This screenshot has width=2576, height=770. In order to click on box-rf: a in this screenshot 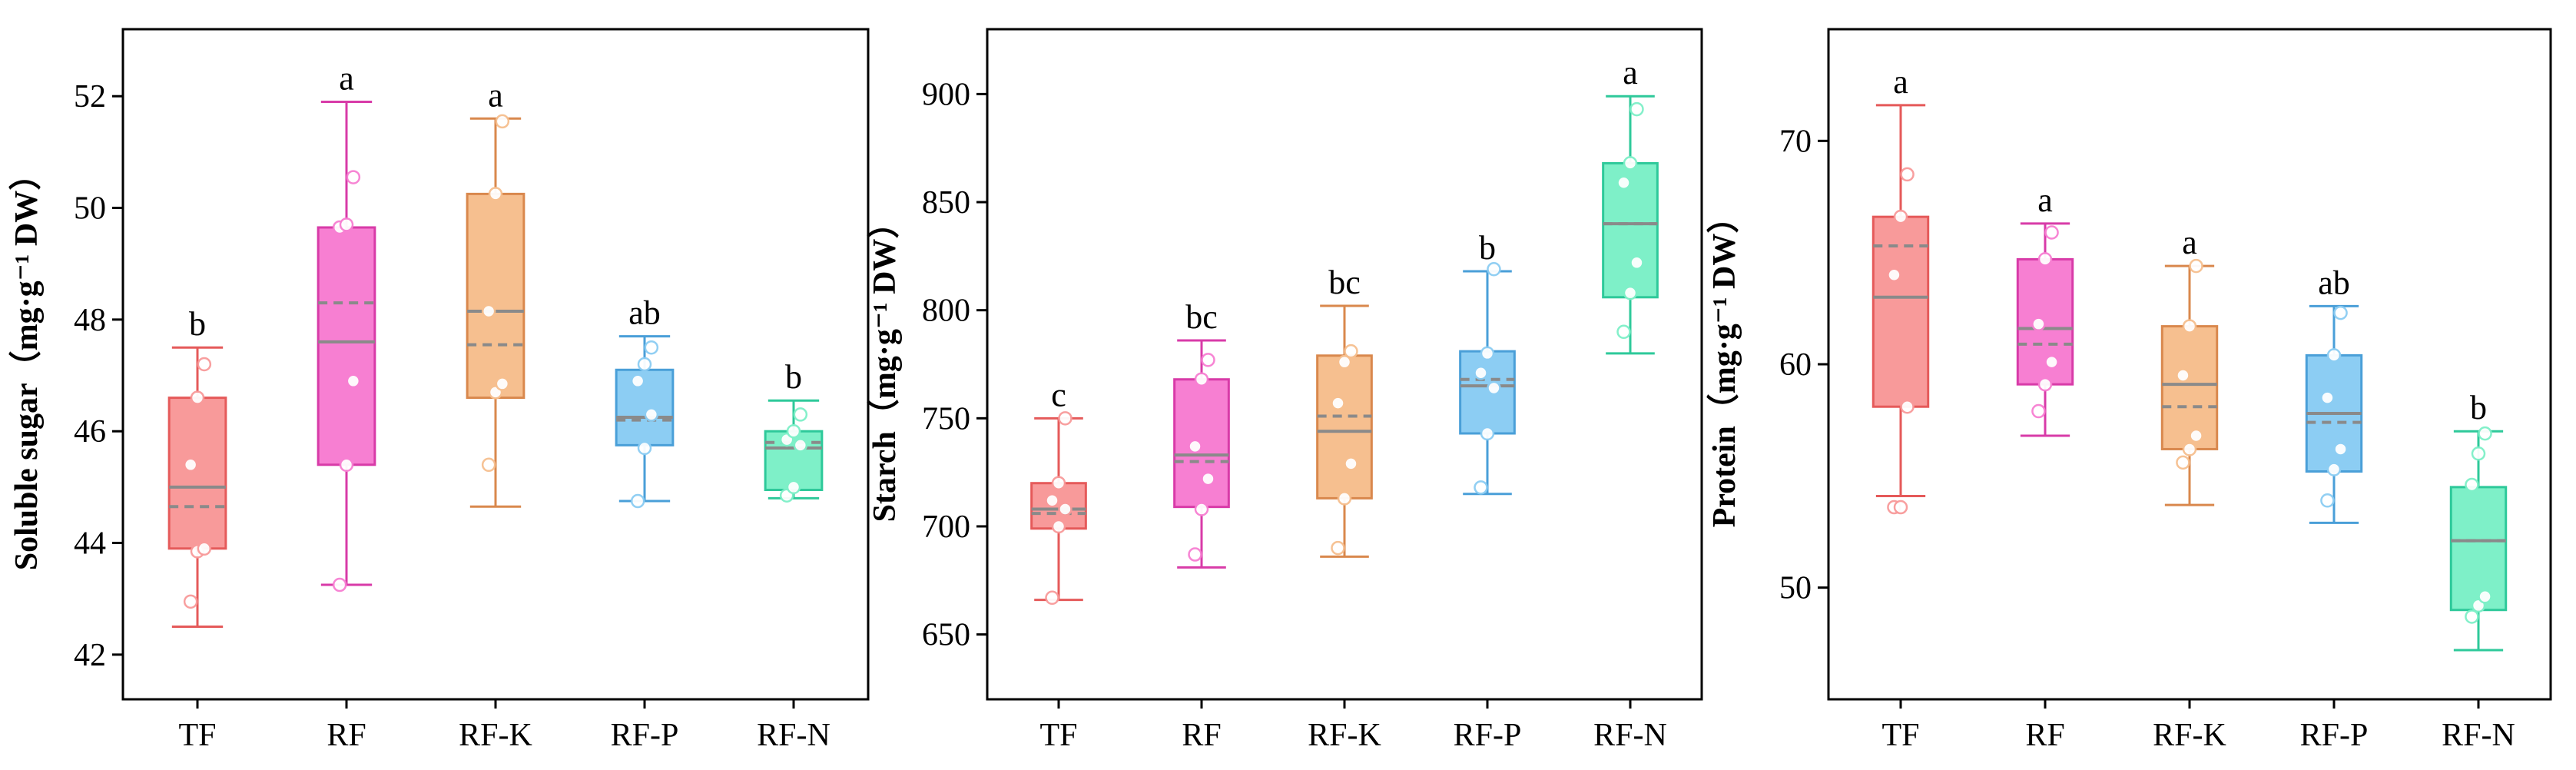, I will do `click(346, 326)`.